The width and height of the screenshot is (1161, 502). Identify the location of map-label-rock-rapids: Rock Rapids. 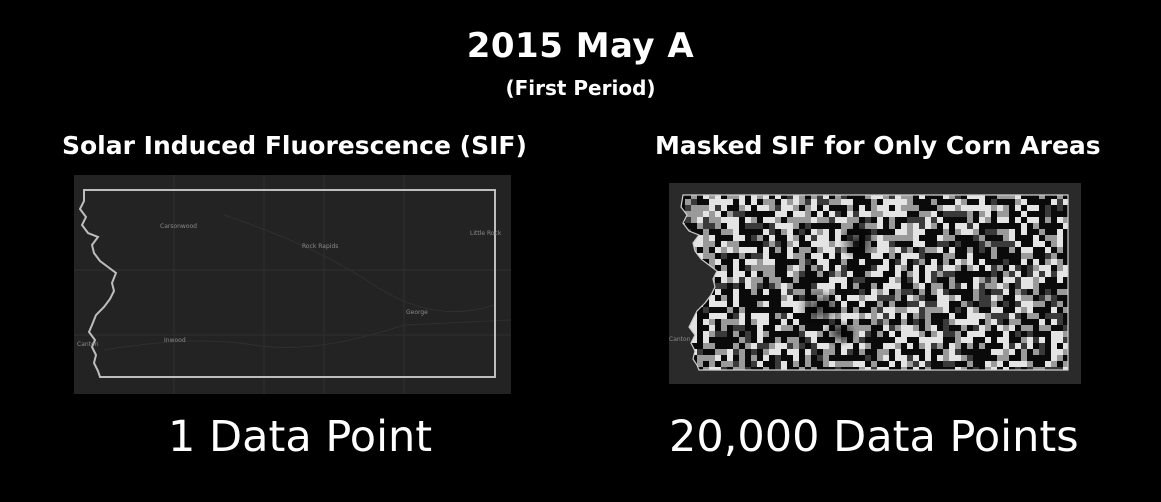
(320, 246).